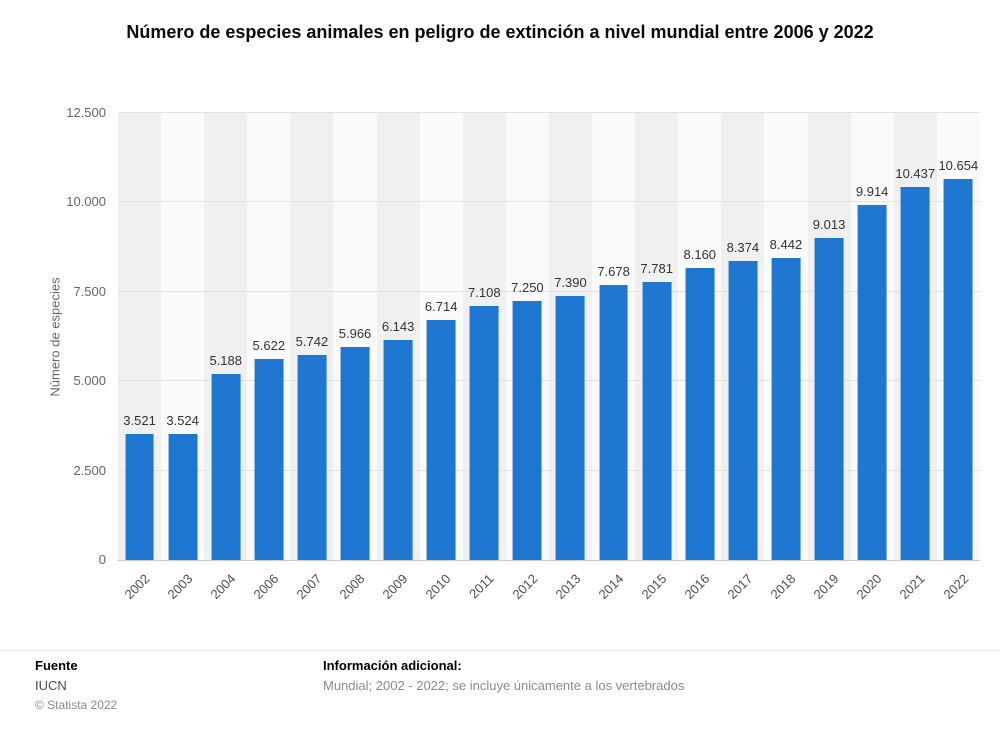 The image size is (1000, 743). What do you see at coordinates (76, 705) in the screenshot?
I see `copyright: © Statista 2022` at bounding box center [76, 705].